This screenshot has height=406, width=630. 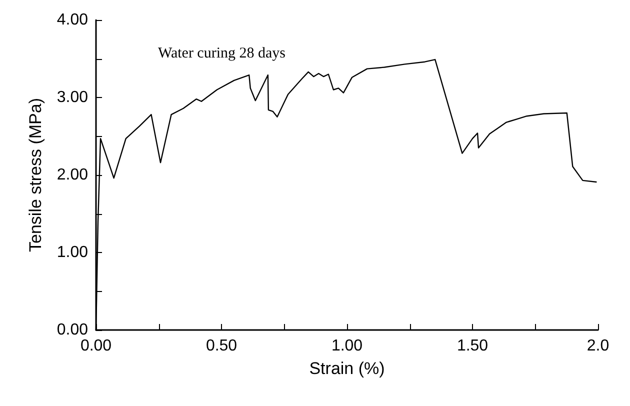 I want to click on annotation: Water curing 28 days, so click(x=222, y=54).